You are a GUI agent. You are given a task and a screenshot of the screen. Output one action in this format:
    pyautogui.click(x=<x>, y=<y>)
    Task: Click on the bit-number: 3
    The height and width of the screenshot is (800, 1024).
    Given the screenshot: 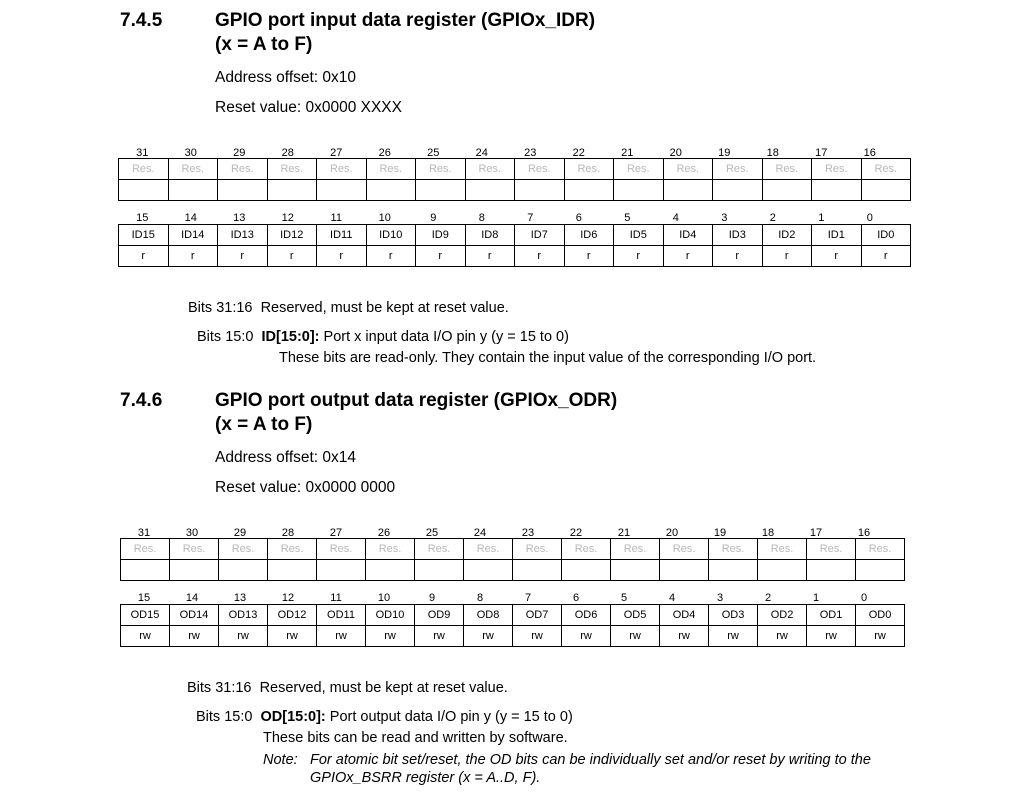 What is the action you would take?
    pyautogui.click(x=724, y=218)
    